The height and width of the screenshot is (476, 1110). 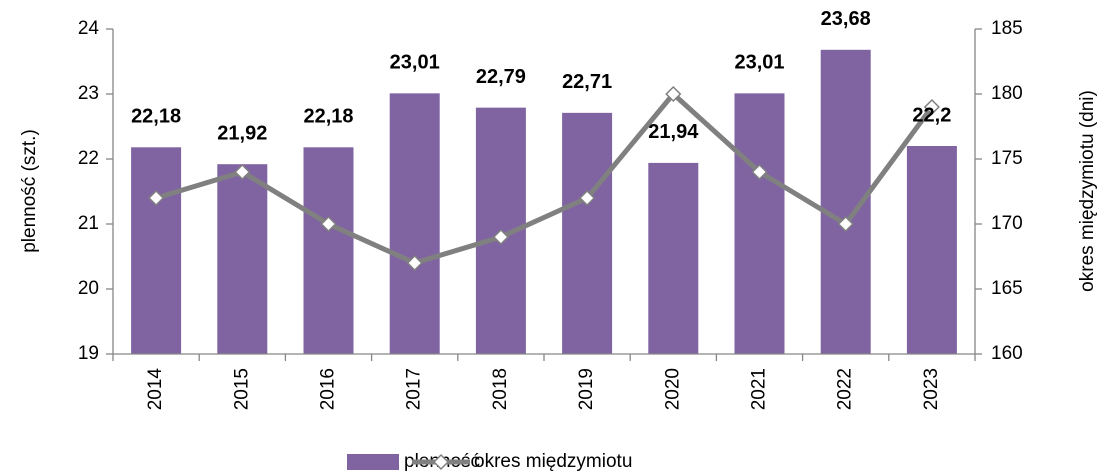 I want to click on data-label: 22,79, so click(x=501, y=77).